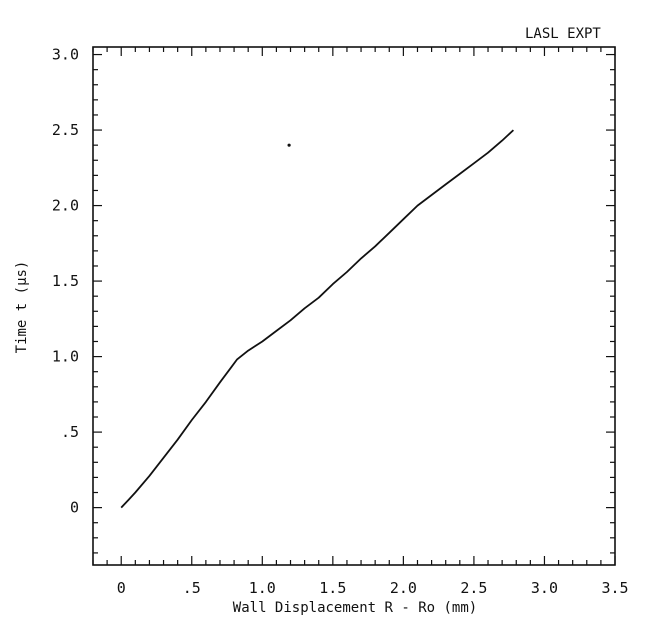 This screenshot has height=624, width=646. I want to click on y-tick-label: 1.0, so click(65, 357).